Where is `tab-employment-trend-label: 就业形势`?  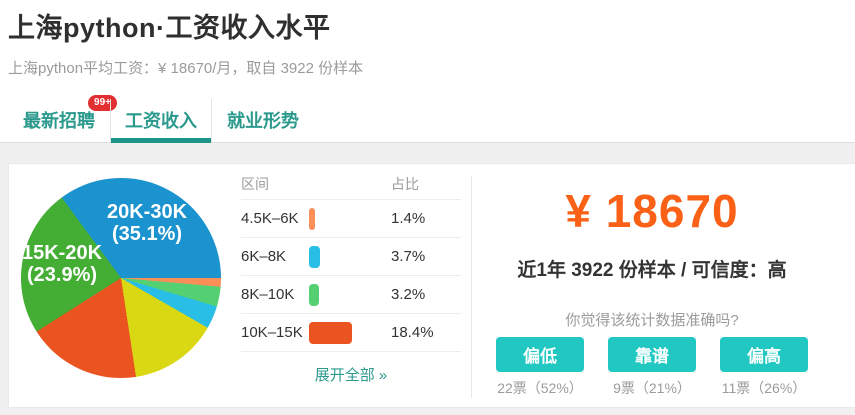 tab-employment-trend-label: 就业形势 is located at coordinates (263, 121).